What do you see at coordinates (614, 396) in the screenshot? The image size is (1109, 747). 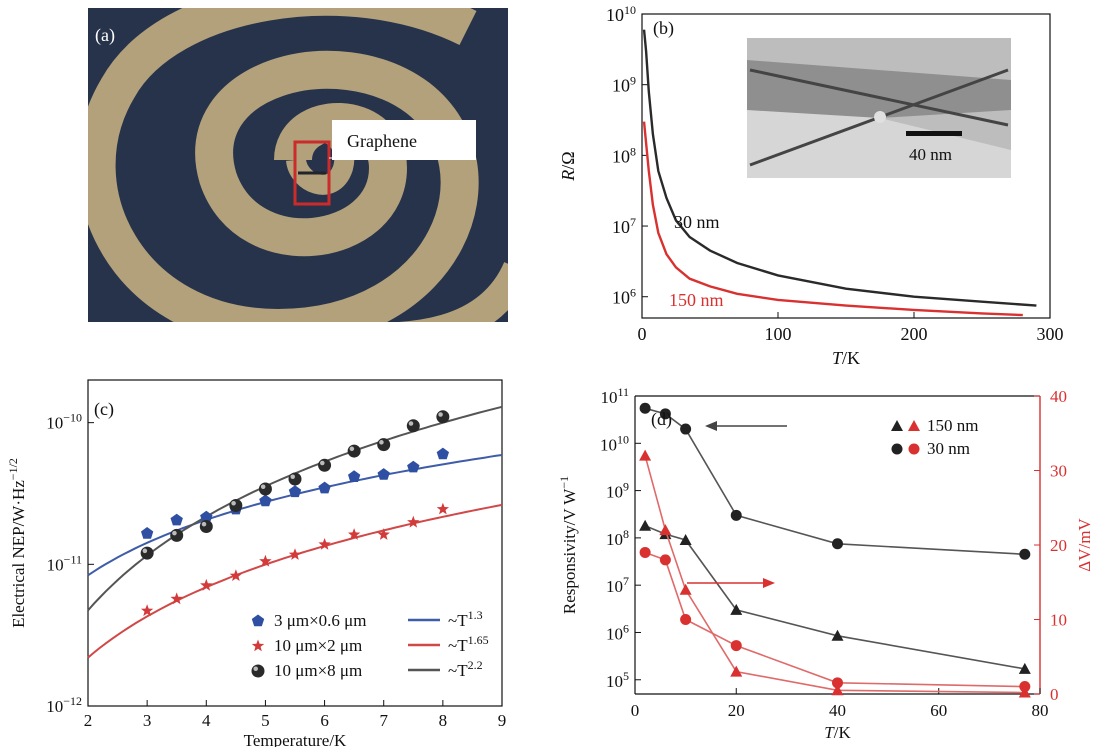 I see `y-tick-label-left: 10¹¹` at bounding box center [614, 396].